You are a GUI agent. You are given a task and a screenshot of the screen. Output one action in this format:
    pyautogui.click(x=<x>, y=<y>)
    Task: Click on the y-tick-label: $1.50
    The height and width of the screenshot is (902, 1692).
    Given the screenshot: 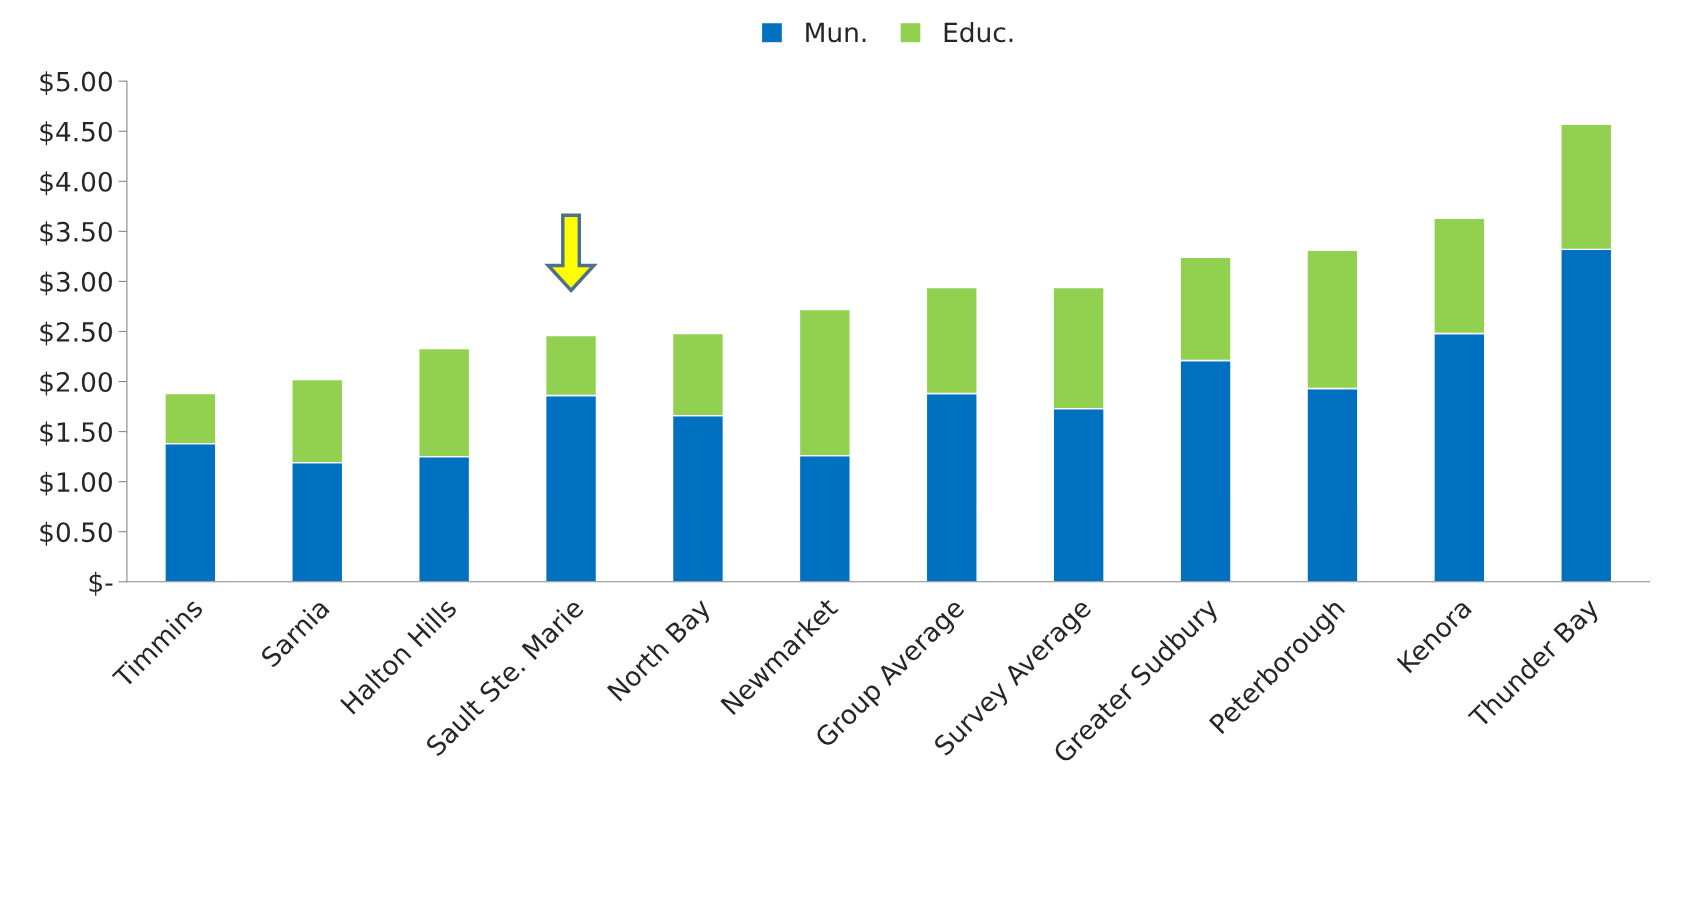 What is the action you would take?
    pyautogui.click(x=76, y=433)
    